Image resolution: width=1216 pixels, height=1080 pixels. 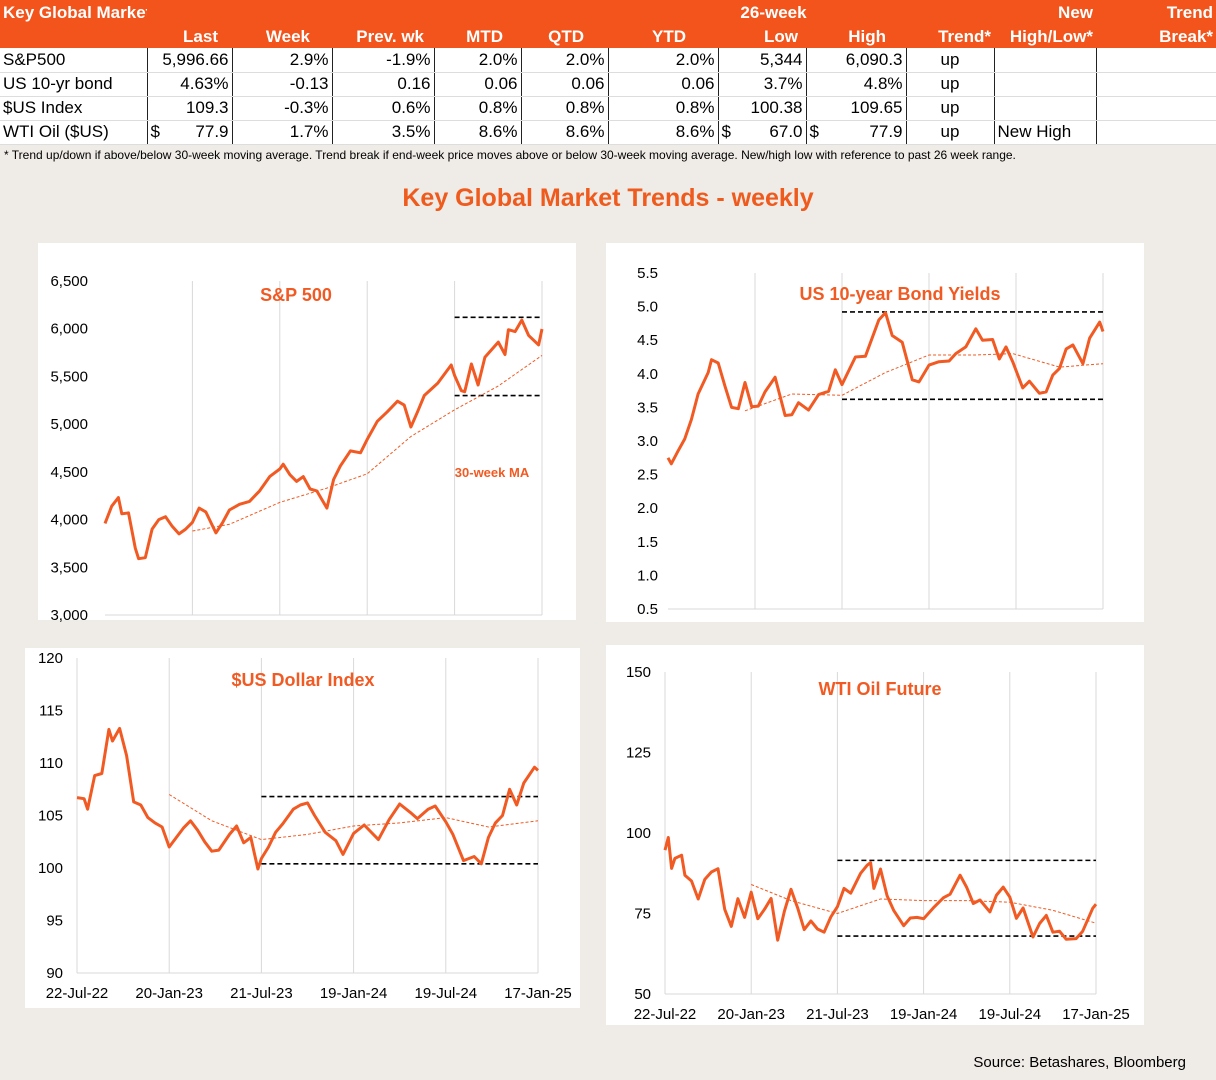 What do you see at coordinates (190, 108) in the screenshot?
I see `cell-last: 109.3` at bounding box center [190, 108].